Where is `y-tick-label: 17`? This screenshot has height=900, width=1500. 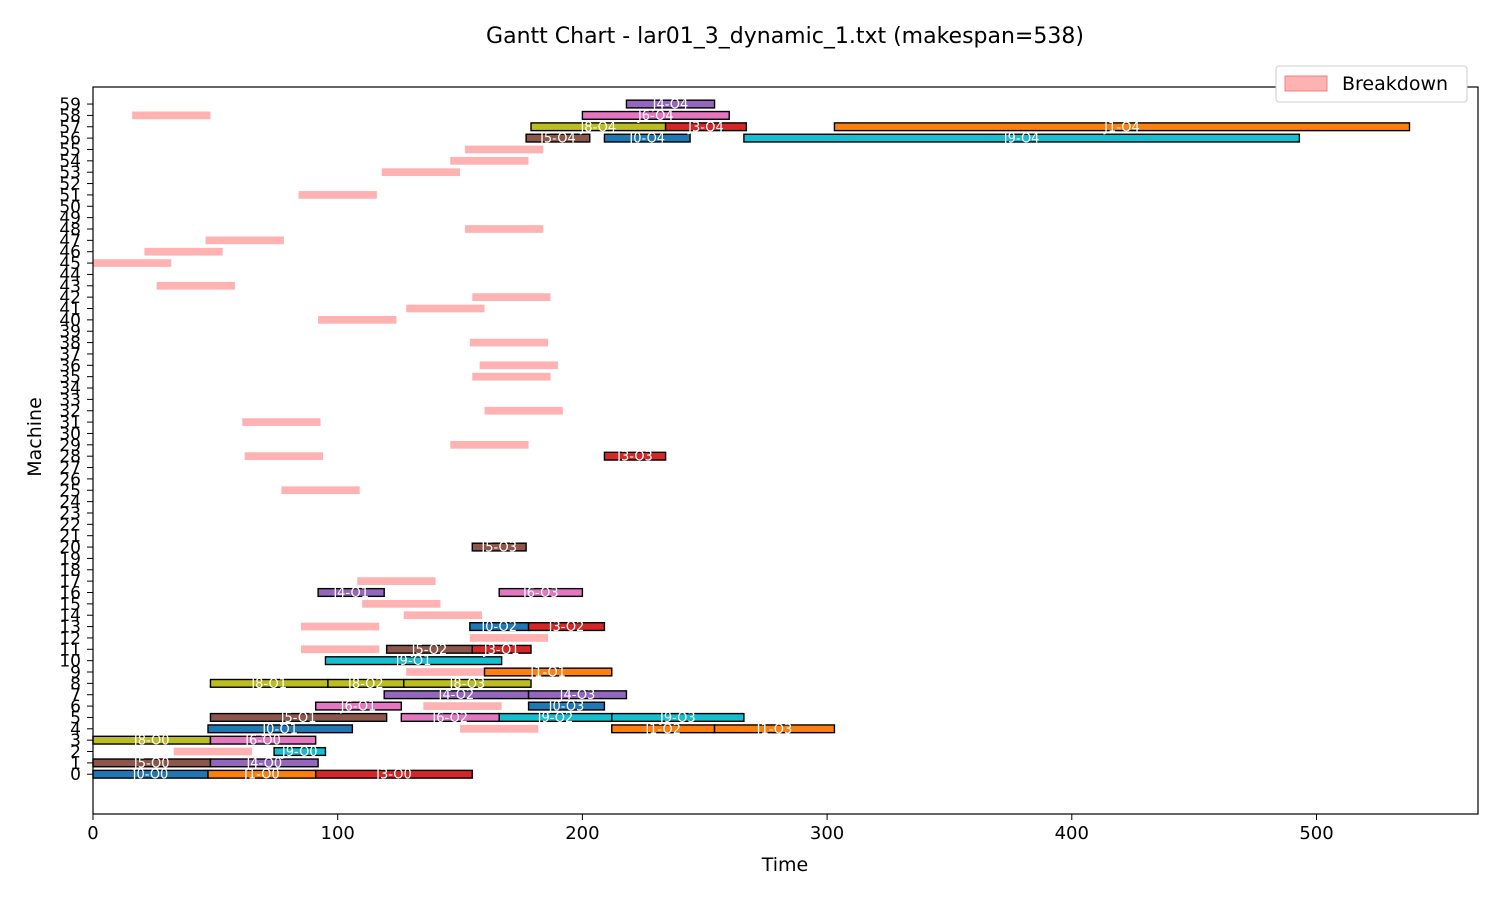
y-tick-label: 17 is located at coordinates (70, 582).